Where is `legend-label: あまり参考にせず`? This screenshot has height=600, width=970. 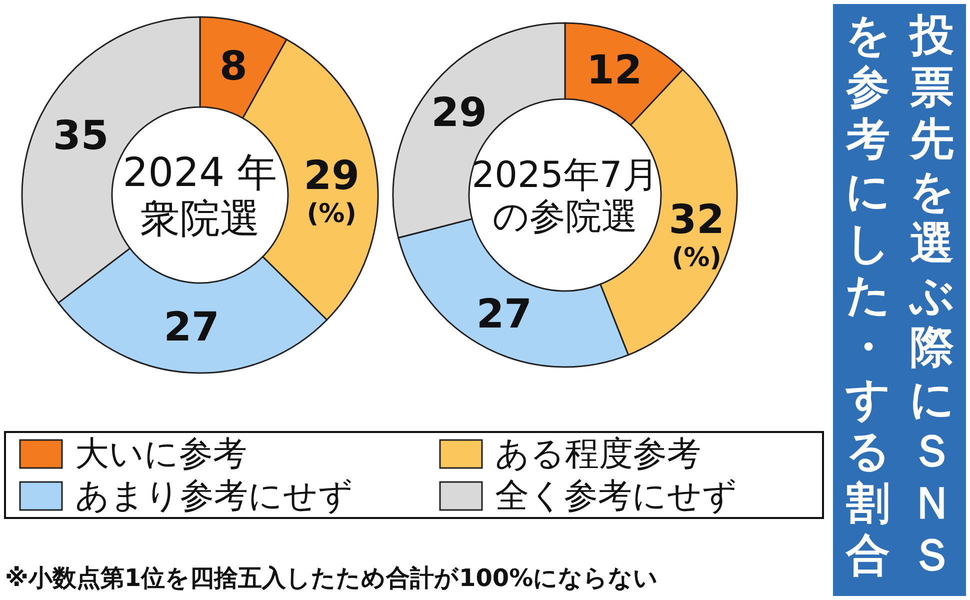
legend-label: あまり参考にせず is located at coordinates (214, 496).